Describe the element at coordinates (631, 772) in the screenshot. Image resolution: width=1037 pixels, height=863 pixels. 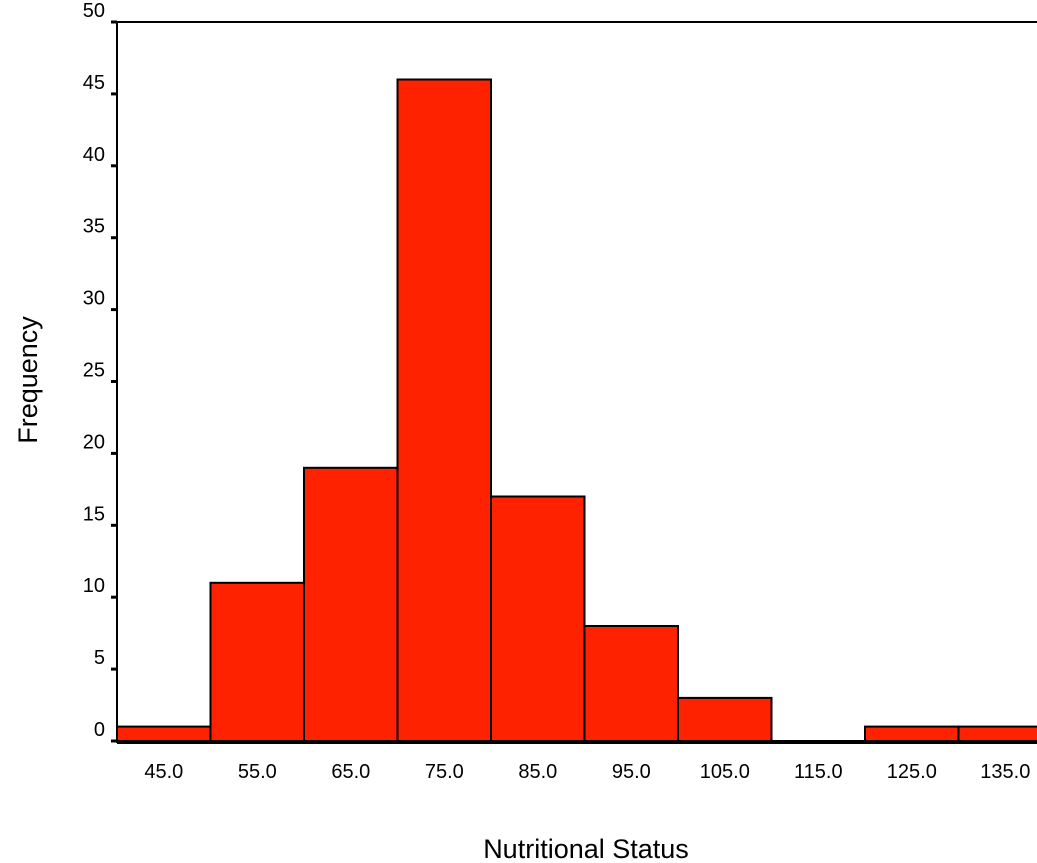
I see `x-tick-label-95.0: 95.0` at that location.